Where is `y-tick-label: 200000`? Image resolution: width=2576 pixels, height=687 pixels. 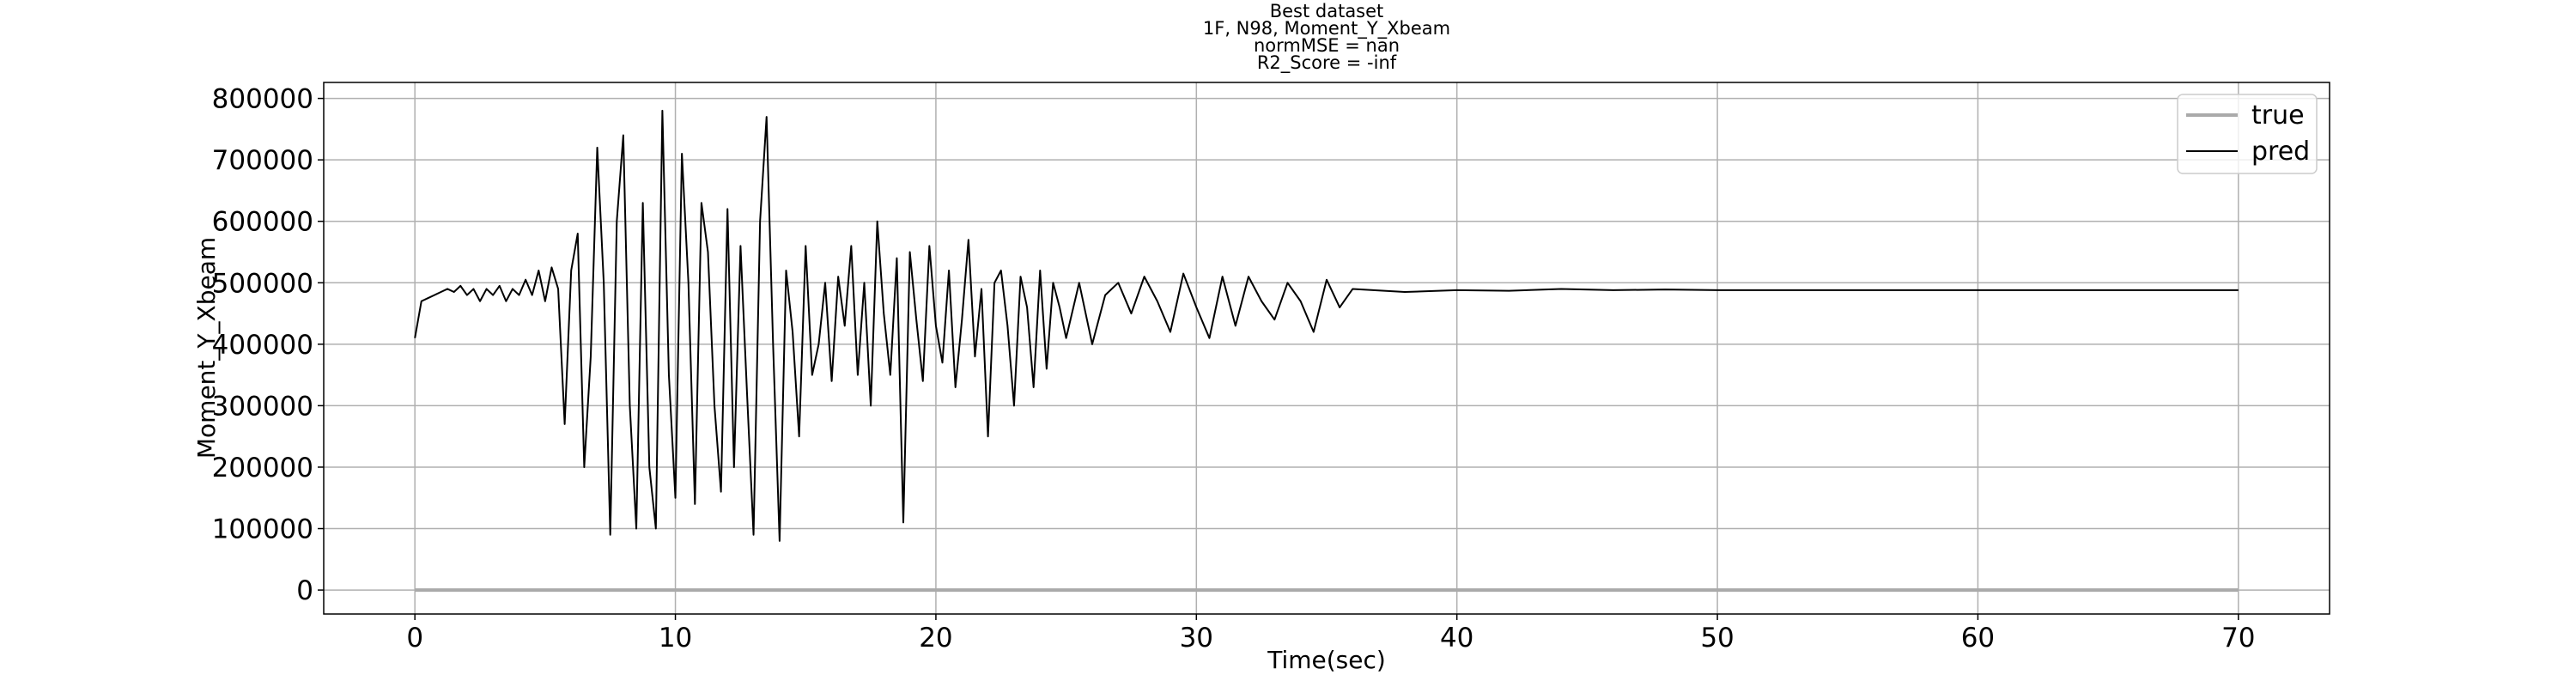 y-tick-label: 200000 is located at coordinates (262, 468).